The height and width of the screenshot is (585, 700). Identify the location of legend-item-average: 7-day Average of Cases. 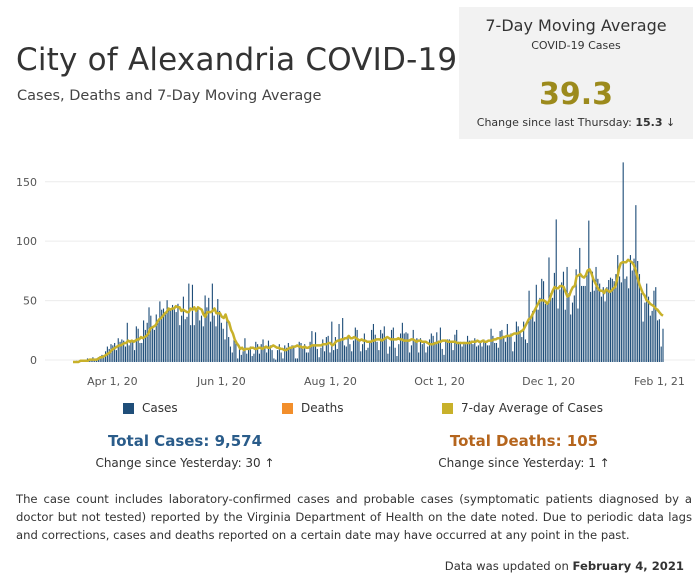
(522, 408).